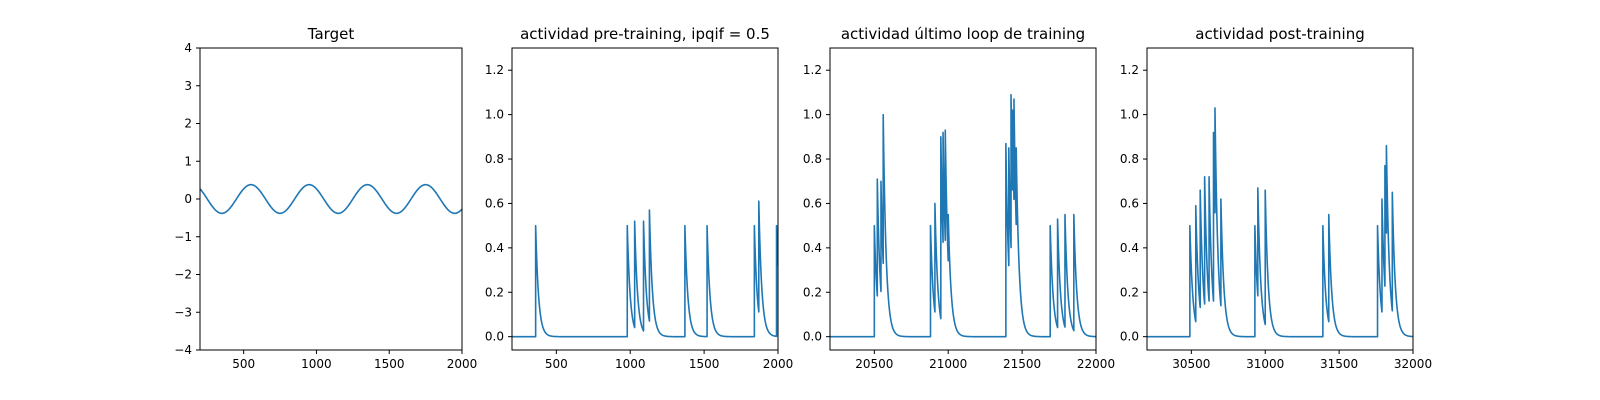 The width and height of the screenshot is (1600, 400). I want to click on x-tick-label: 21000, so click(948, 364).